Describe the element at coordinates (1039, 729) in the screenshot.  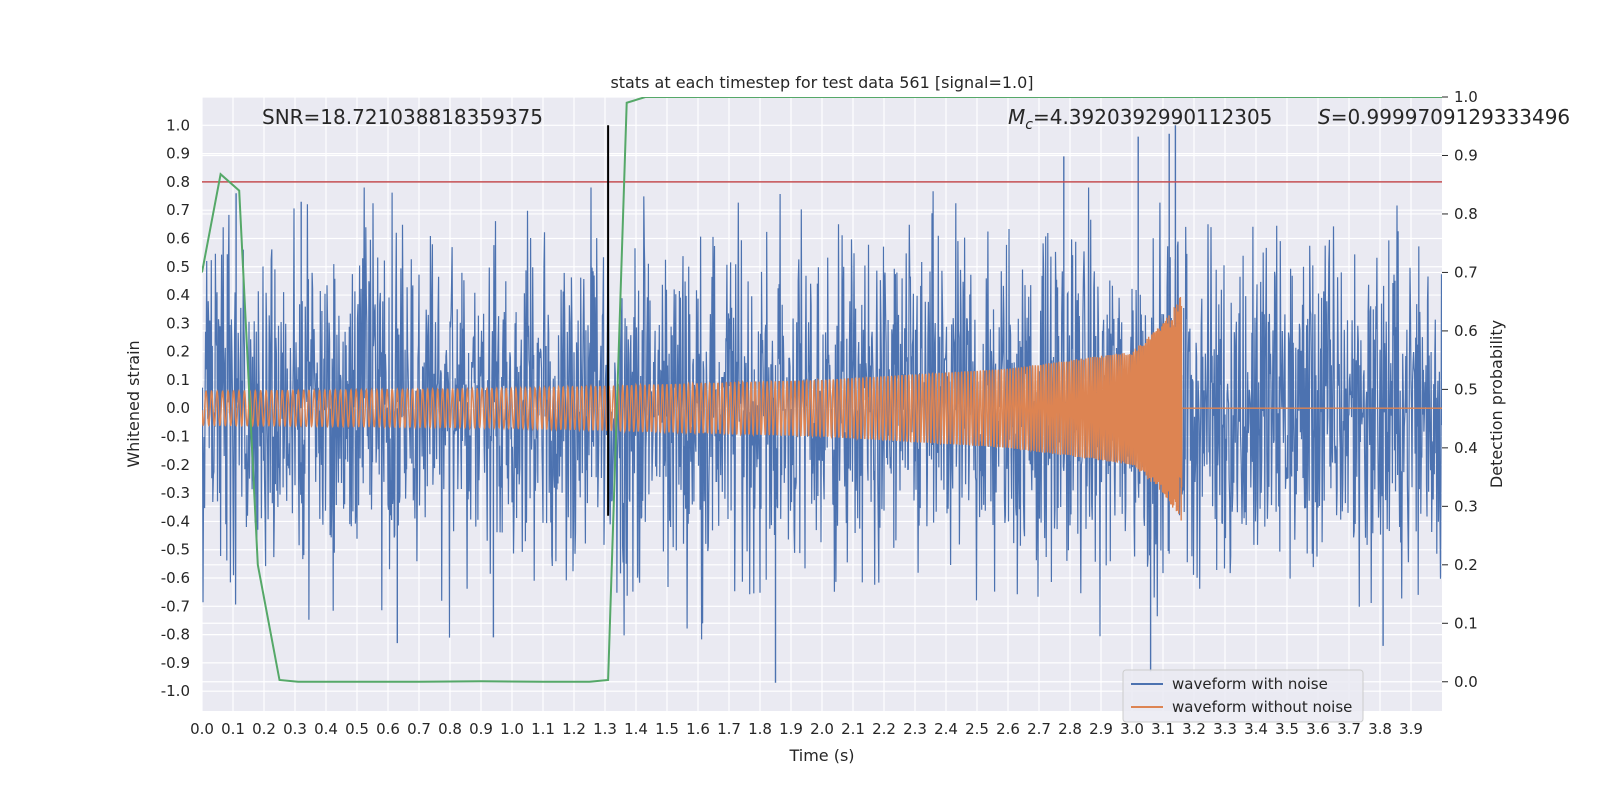
I see `x-tick-label: 2.7` at that location.